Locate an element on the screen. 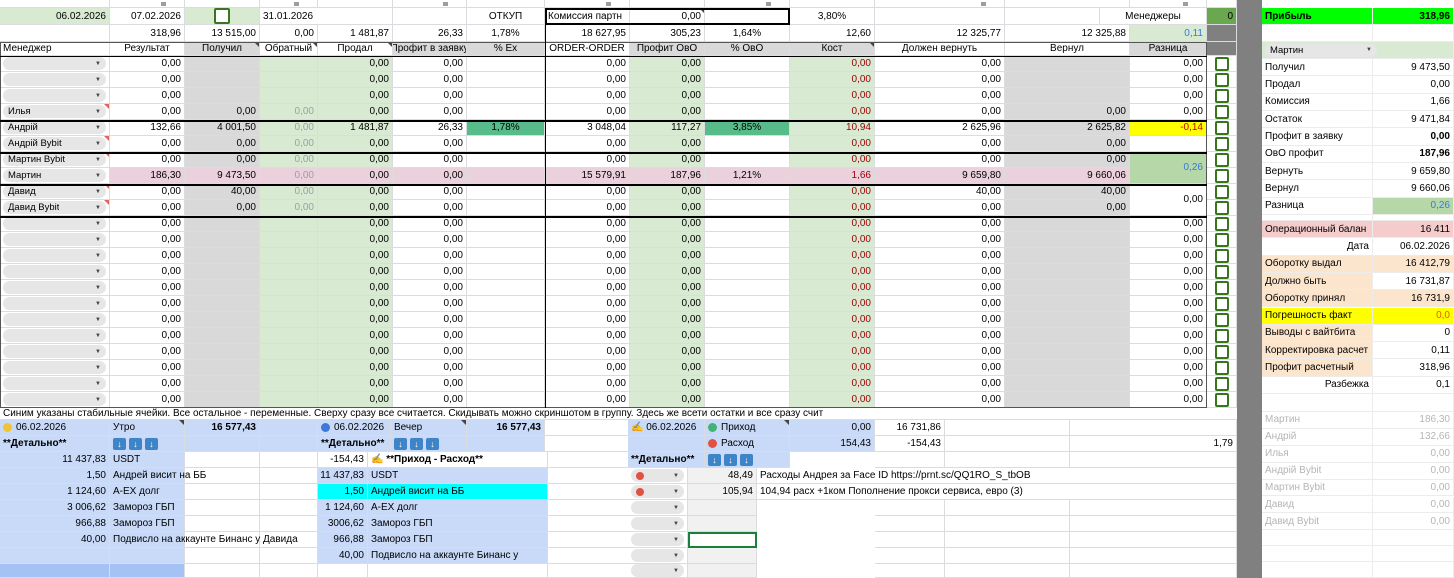 This screenshot has height=578, width=1454. manager-dropdown: Давид ▼ is located at coordinates (55, 192).